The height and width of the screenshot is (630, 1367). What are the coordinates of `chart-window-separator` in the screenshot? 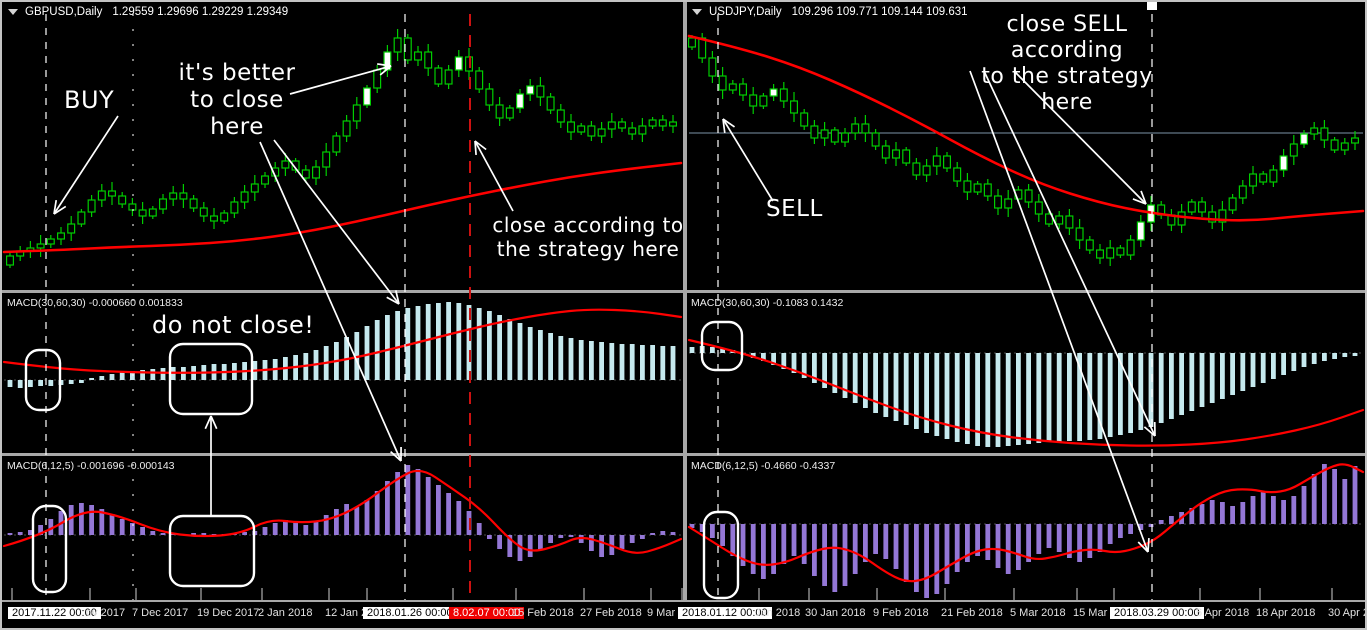 It's located at (685, 301).